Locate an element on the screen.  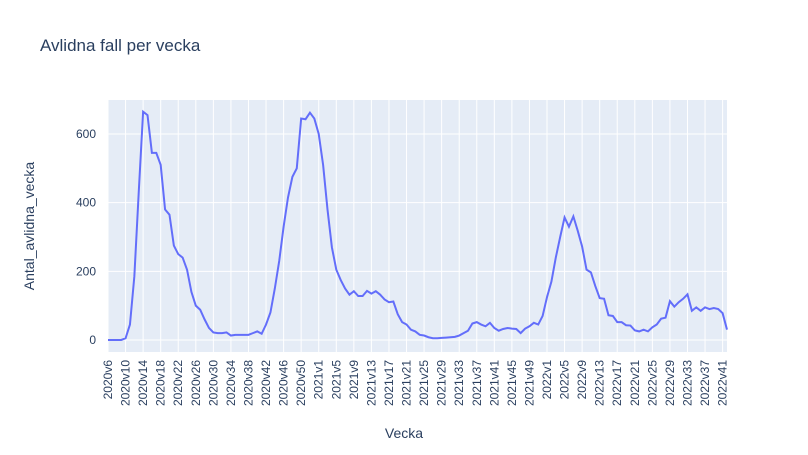
x-tick-label: 2020v18 is located at coordinates (161, 383).